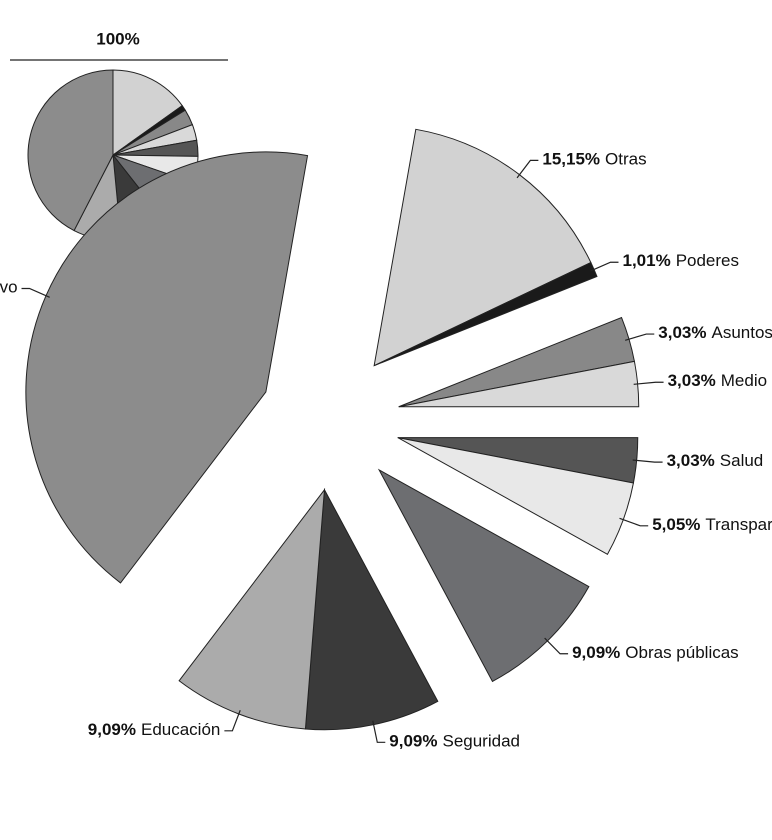 Image resolution: width=772 pixels, height=840 pixels. Describe the element at coordinates (571, 159) in the screenshot. I see `slice-percent: 15,15%` at that location.